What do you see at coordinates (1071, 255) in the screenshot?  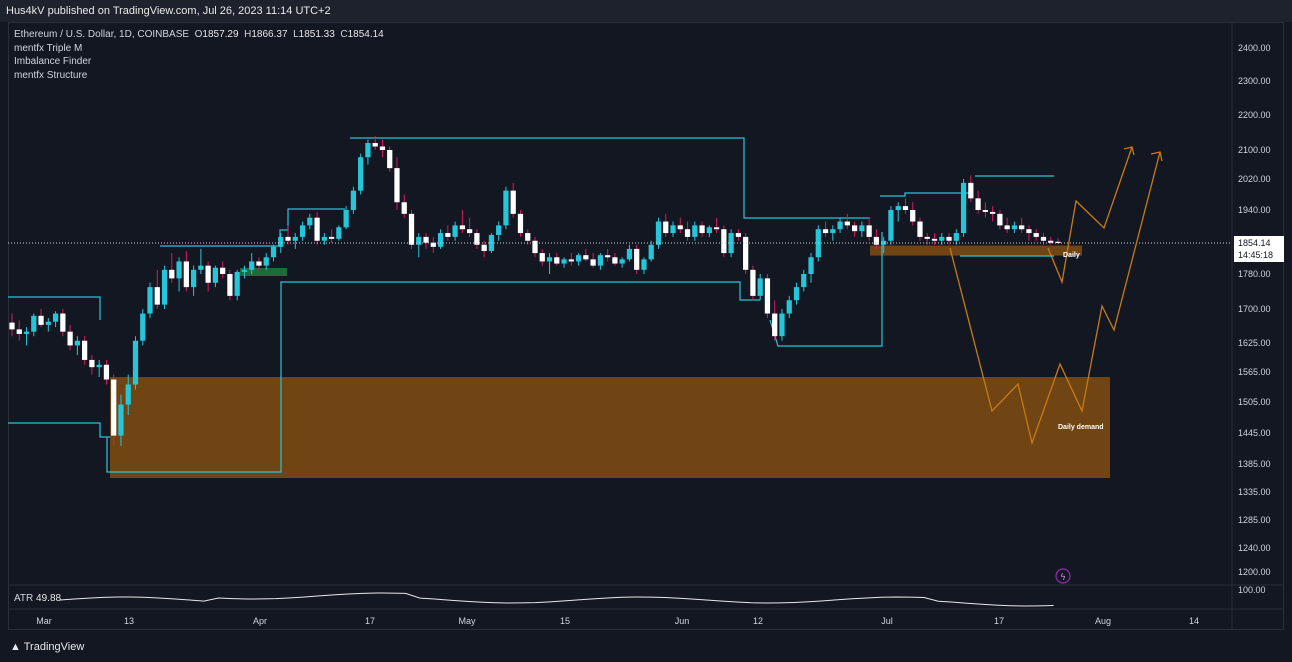 I see `daily-zone-label: Daily` at bounding box center [1071, 255].